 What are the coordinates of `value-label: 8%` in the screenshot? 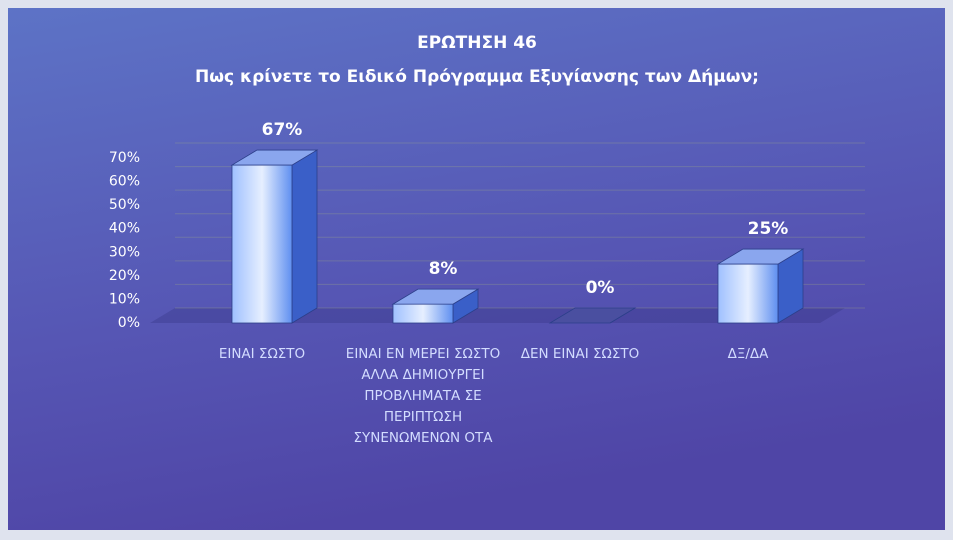 It's located at (443, 269).